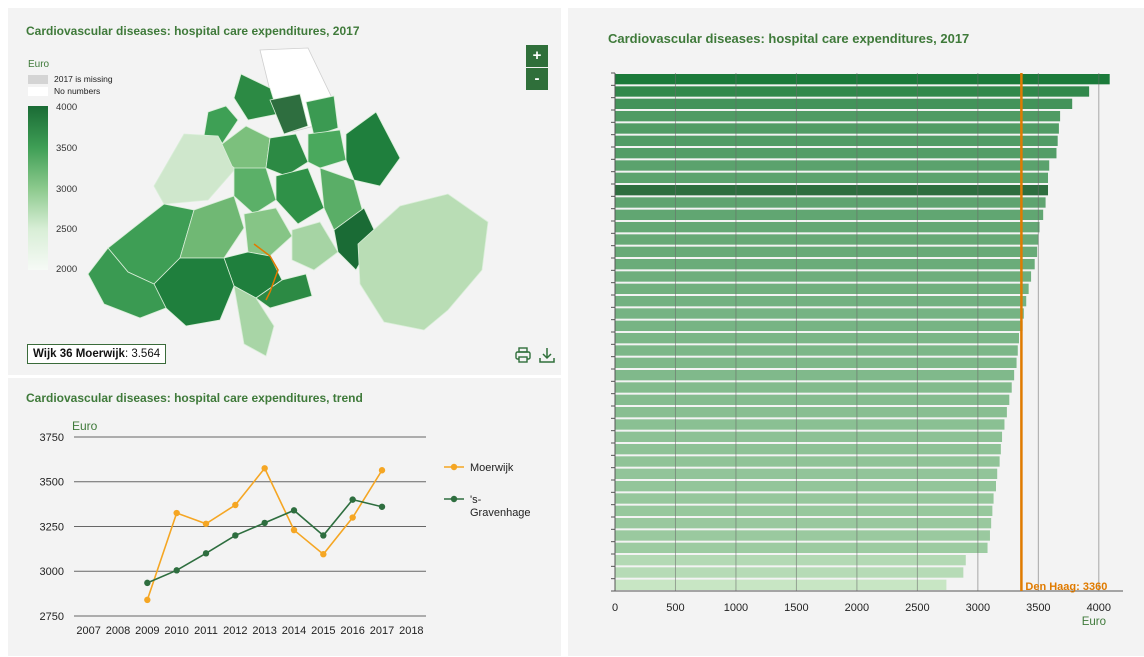 This screenshot has width=1144, height=657. What do you see at coordinates (857, 608) in the screenshot?
I see `bar-xtick-label: 2000` at bounding box center [857, 608].